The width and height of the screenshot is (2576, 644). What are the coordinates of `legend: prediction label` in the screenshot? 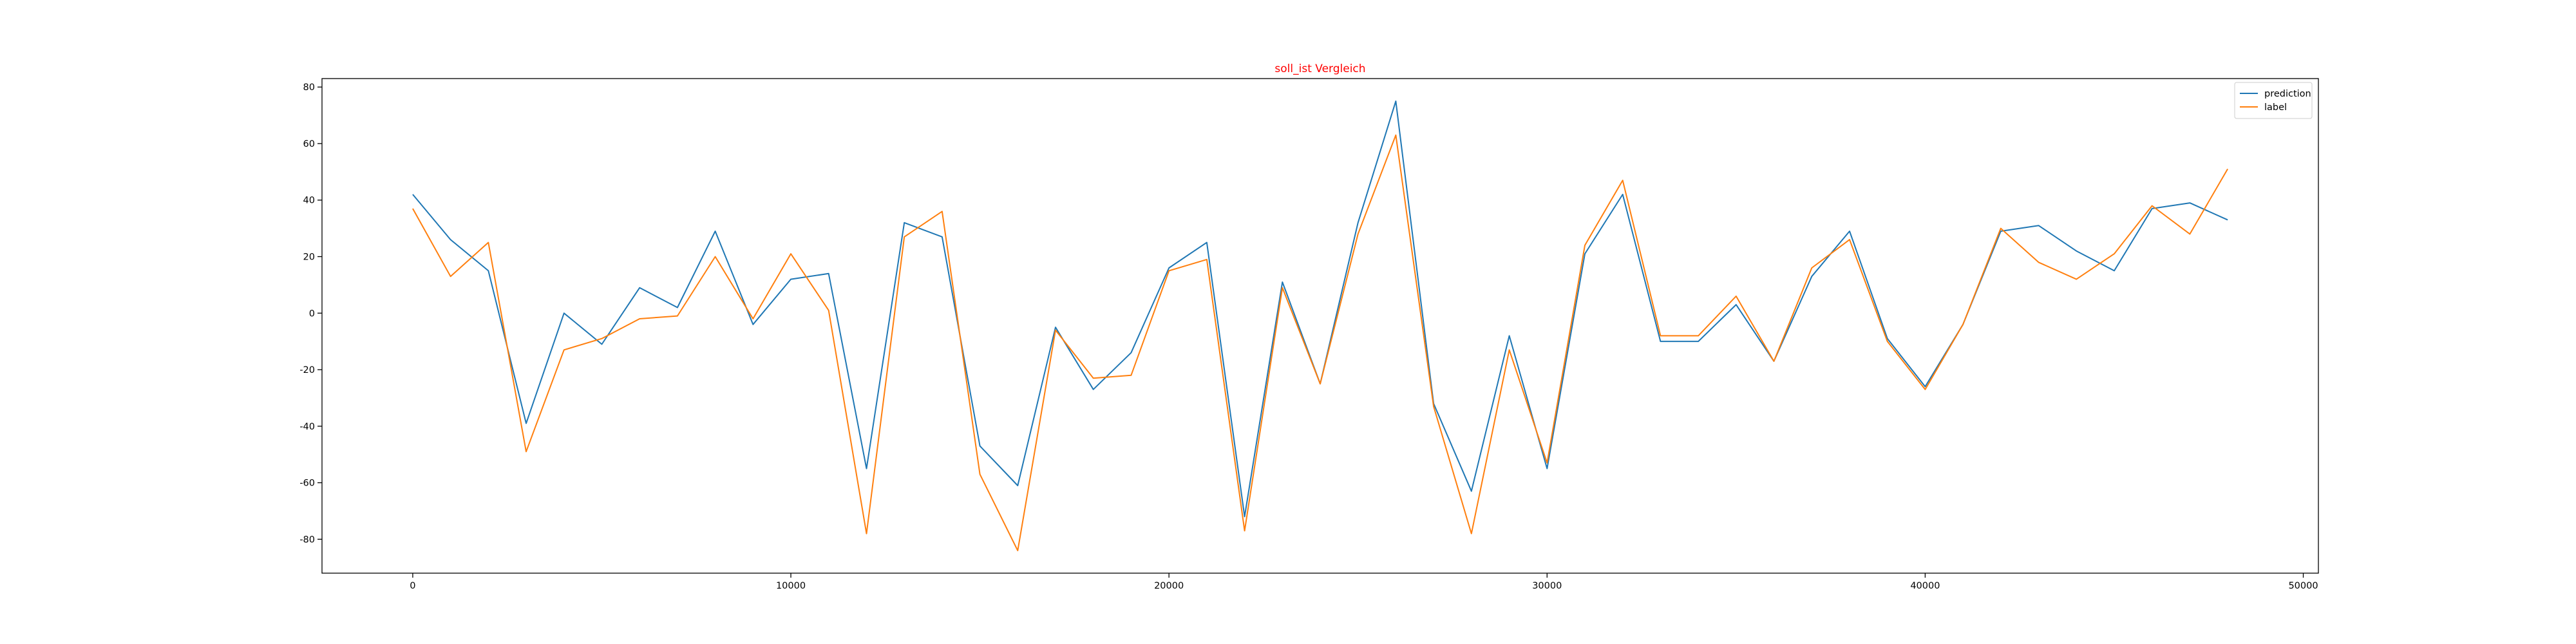 It's located at (2273, 100).